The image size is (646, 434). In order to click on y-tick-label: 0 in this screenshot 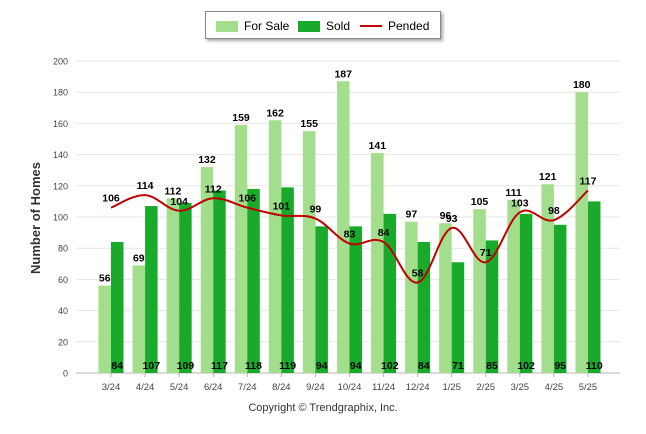, I will do `click(65, 374)`.